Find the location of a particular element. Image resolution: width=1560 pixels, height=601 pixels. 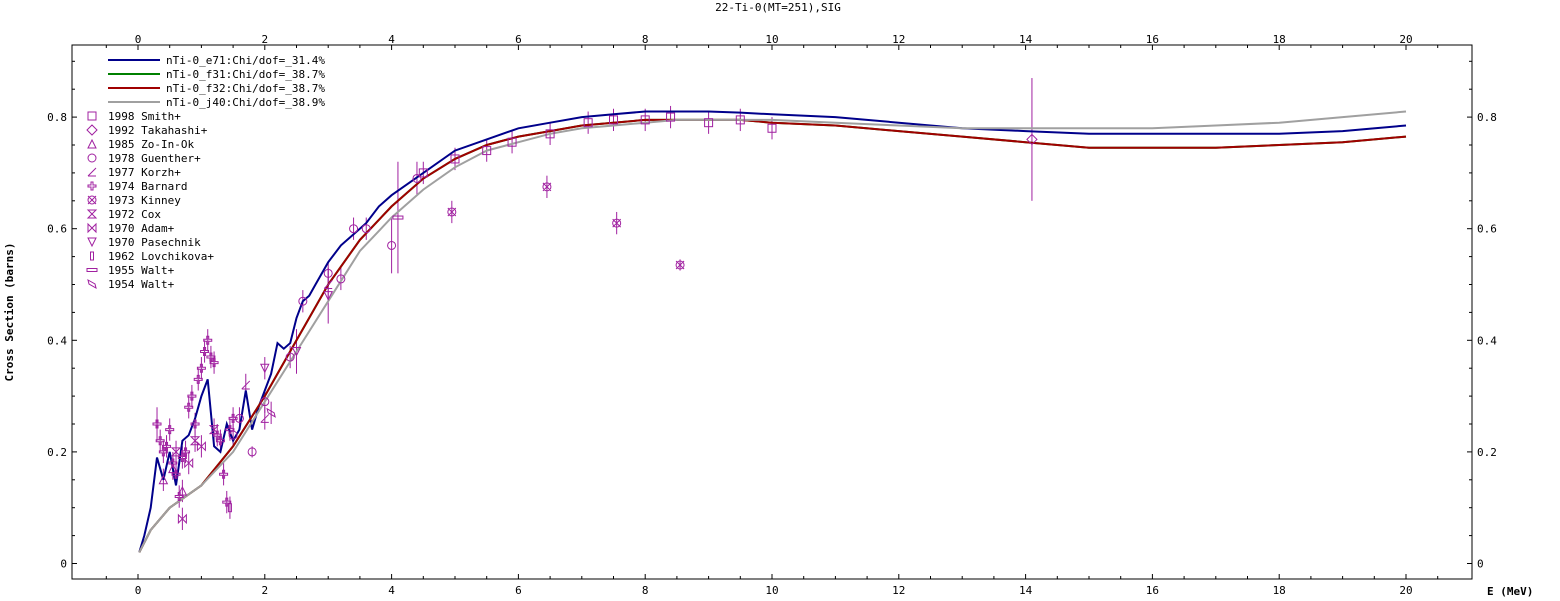

y-tick-label-right: 0.4 is located at coordinates (1487, 340).